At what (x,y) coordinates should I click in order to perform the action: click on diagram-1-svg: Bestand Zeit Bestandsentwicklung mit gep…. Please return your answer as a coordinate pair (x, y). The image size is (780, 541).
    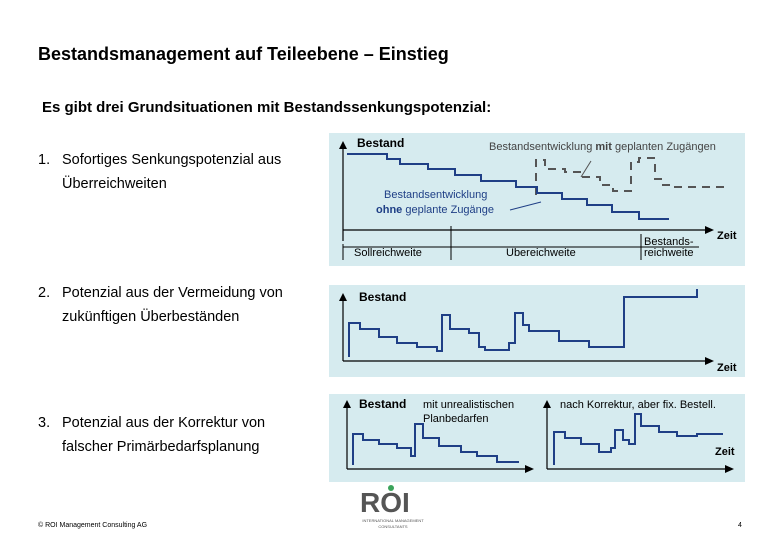
    Looking at the image, I should click on (538, 198).